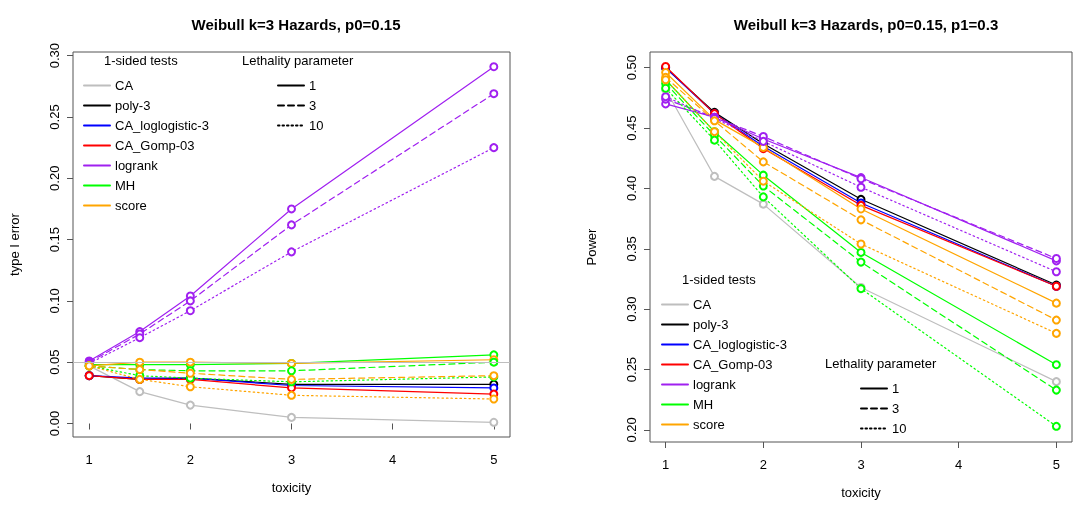 The height and width of the screenshot is (506, 1078). Describe the element at coordinates (54, 301) in the screenshot. I see `y-tick-label: 0.10` at that location.